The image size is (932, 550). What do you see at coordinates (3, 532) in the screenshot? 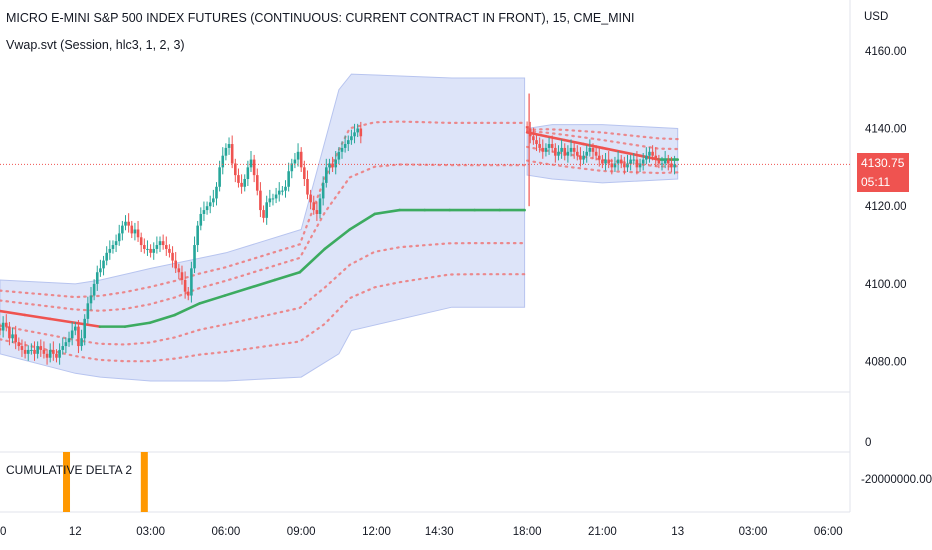
I see `time-tick-label: 00` at bounding box center [3, 532].